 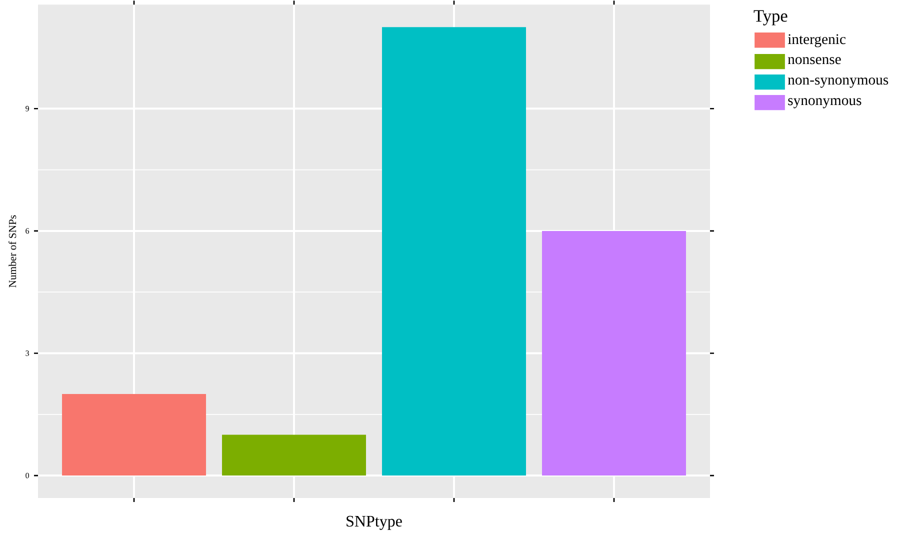 I want to click on legend-label: synonymous, so click(x=825, y=103).